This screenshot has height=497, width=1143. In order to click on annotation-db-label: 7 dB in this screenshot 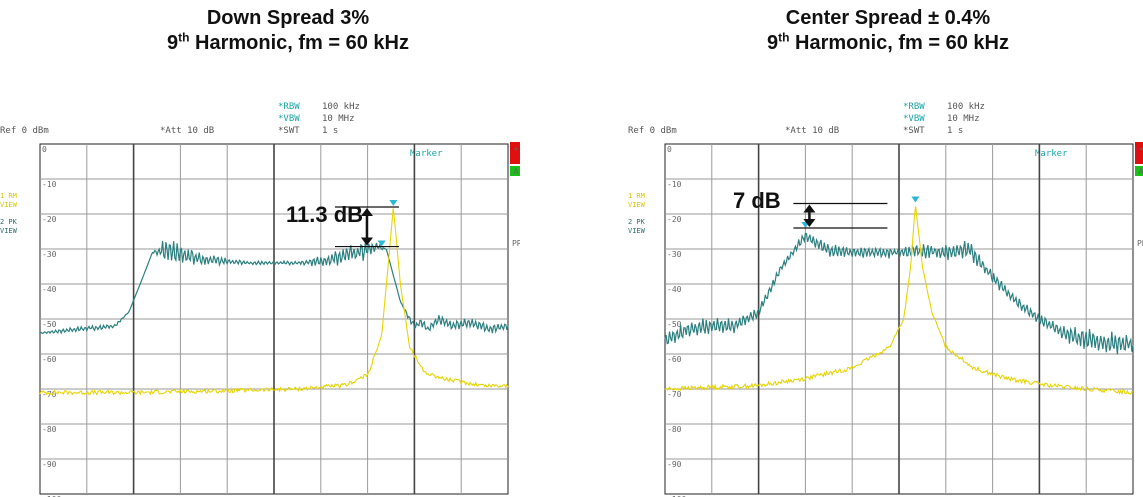, I will do `click(757, 200)`.